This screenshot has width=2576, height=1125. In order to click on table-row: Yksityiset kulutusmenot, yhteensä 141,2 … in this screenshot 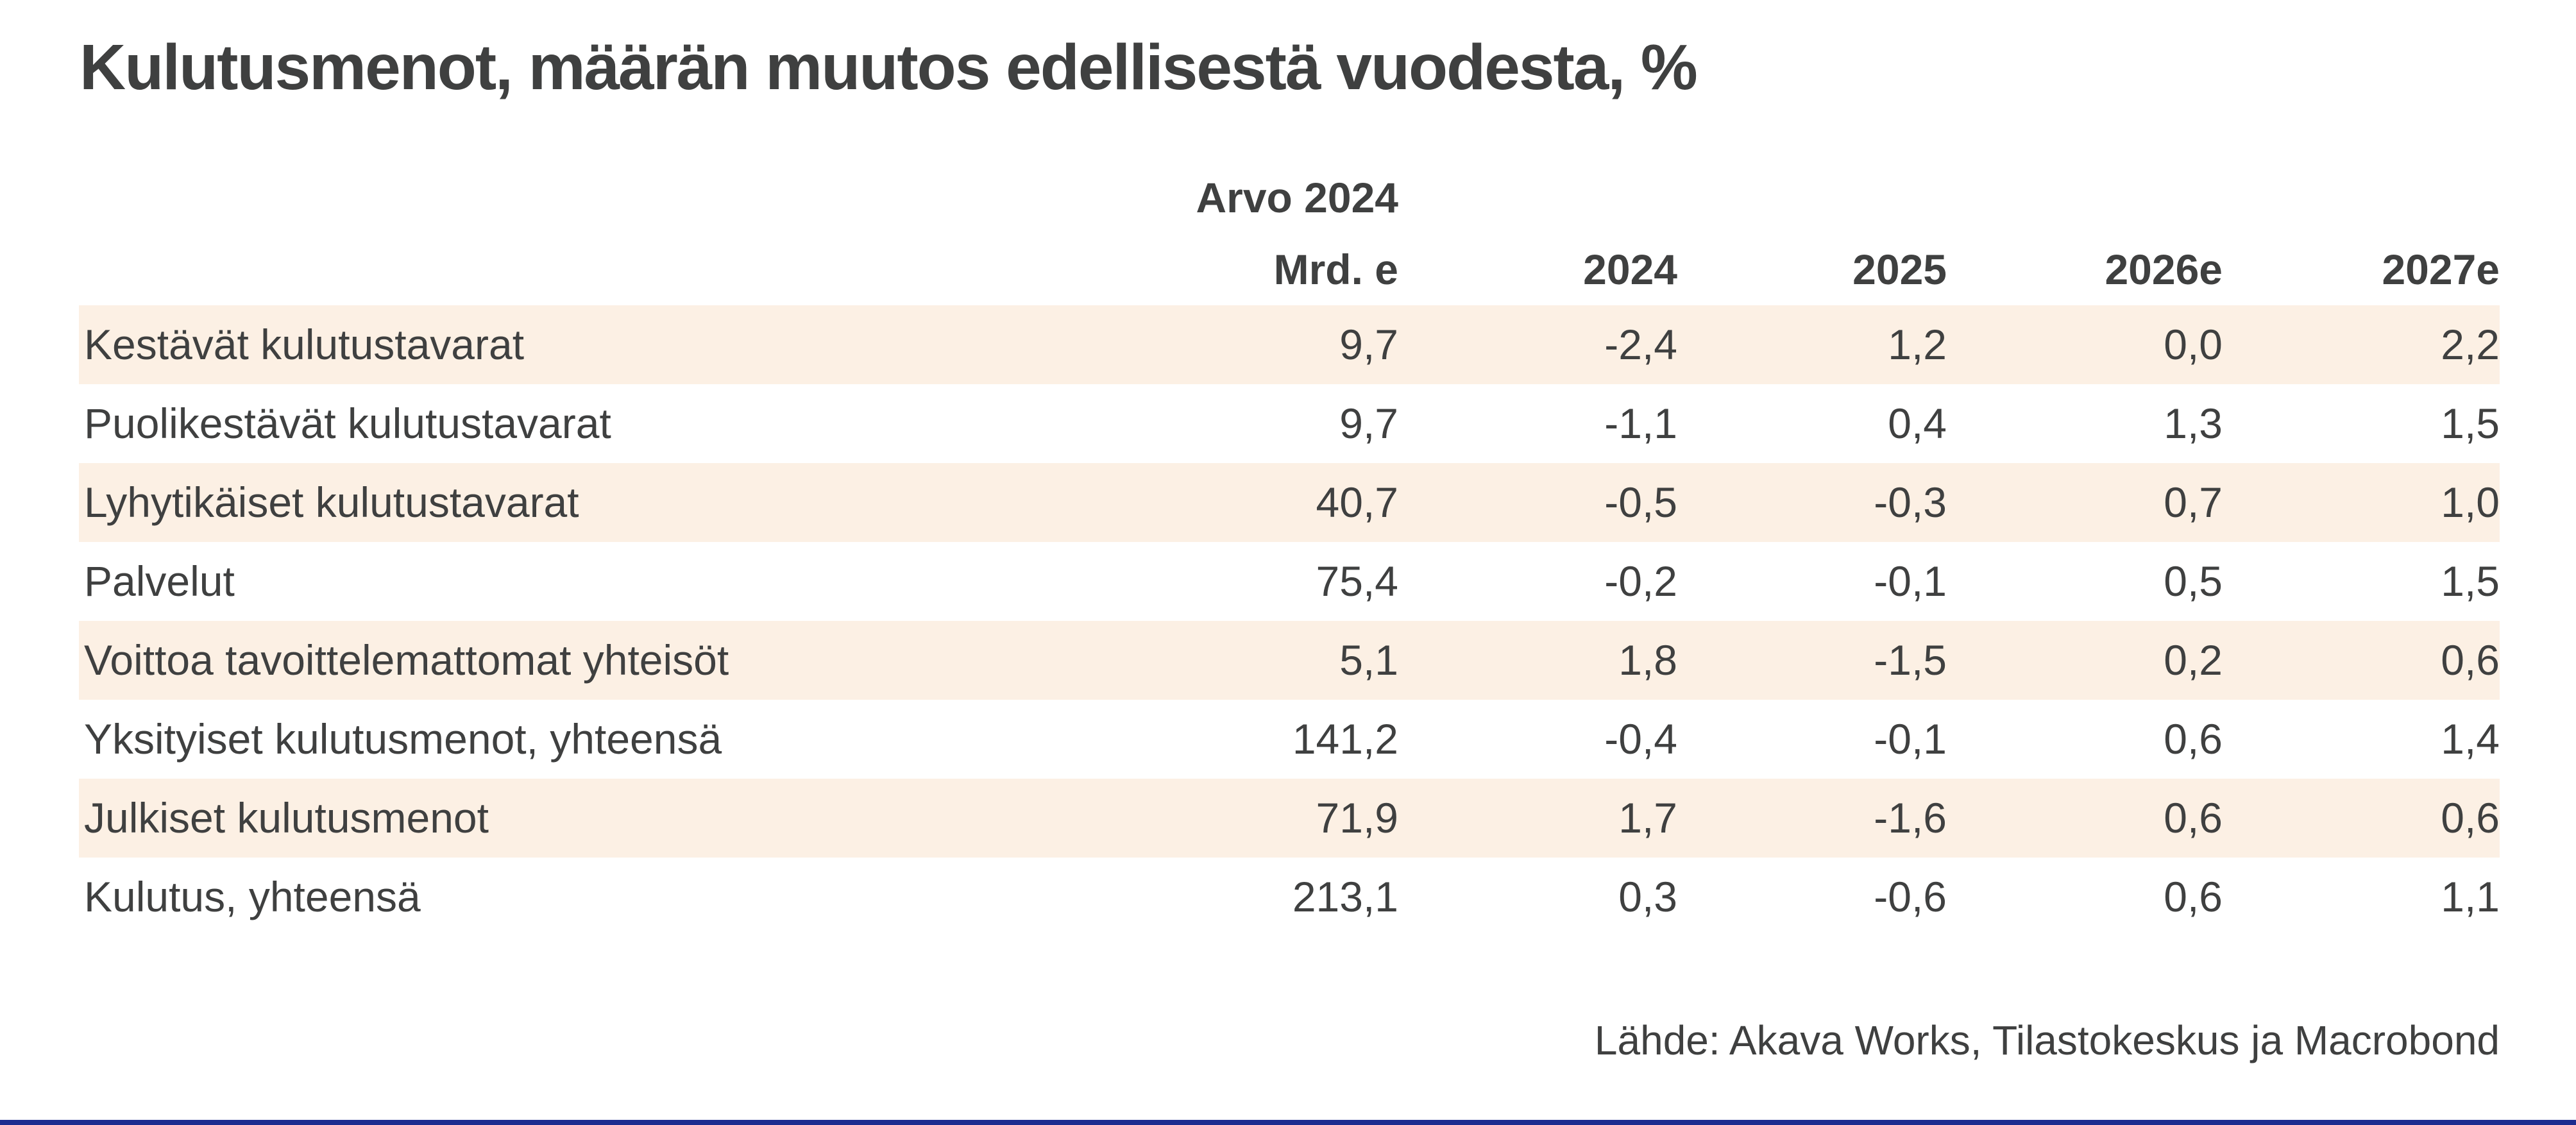, I will do `click(1289, 739)`.